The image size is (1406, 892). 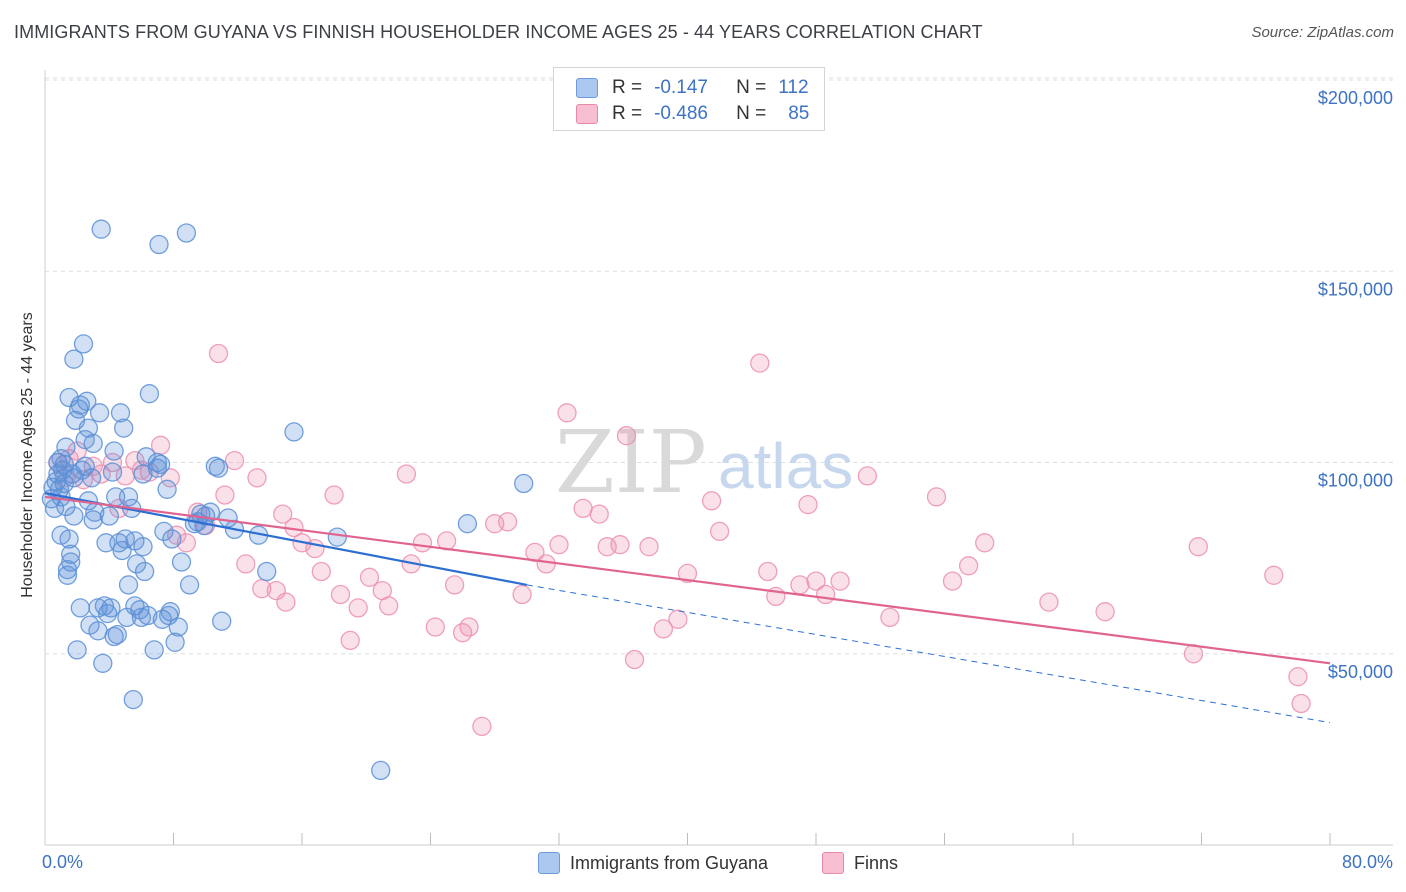 What do you see at coordinates (793, 87) in the screenshot?
I see `legend-n-value: 112` at bounding box center [793, 87].